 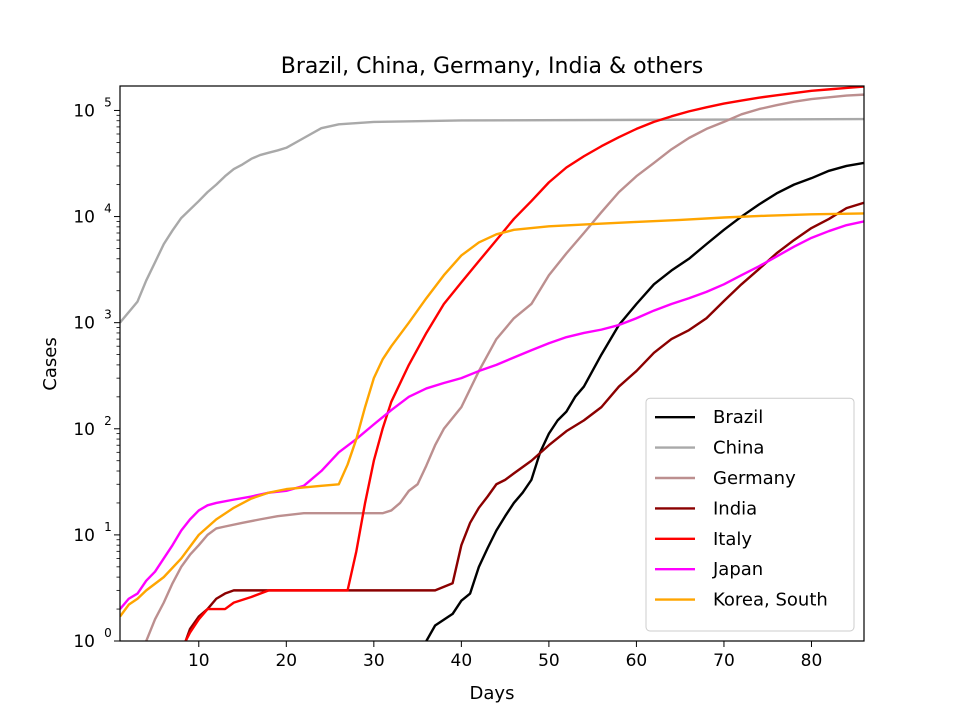 What do you see at coordinates (108, 315) in the screenshot?
I see `y-tick-exponent: 3` at bounding box center [108, 315].